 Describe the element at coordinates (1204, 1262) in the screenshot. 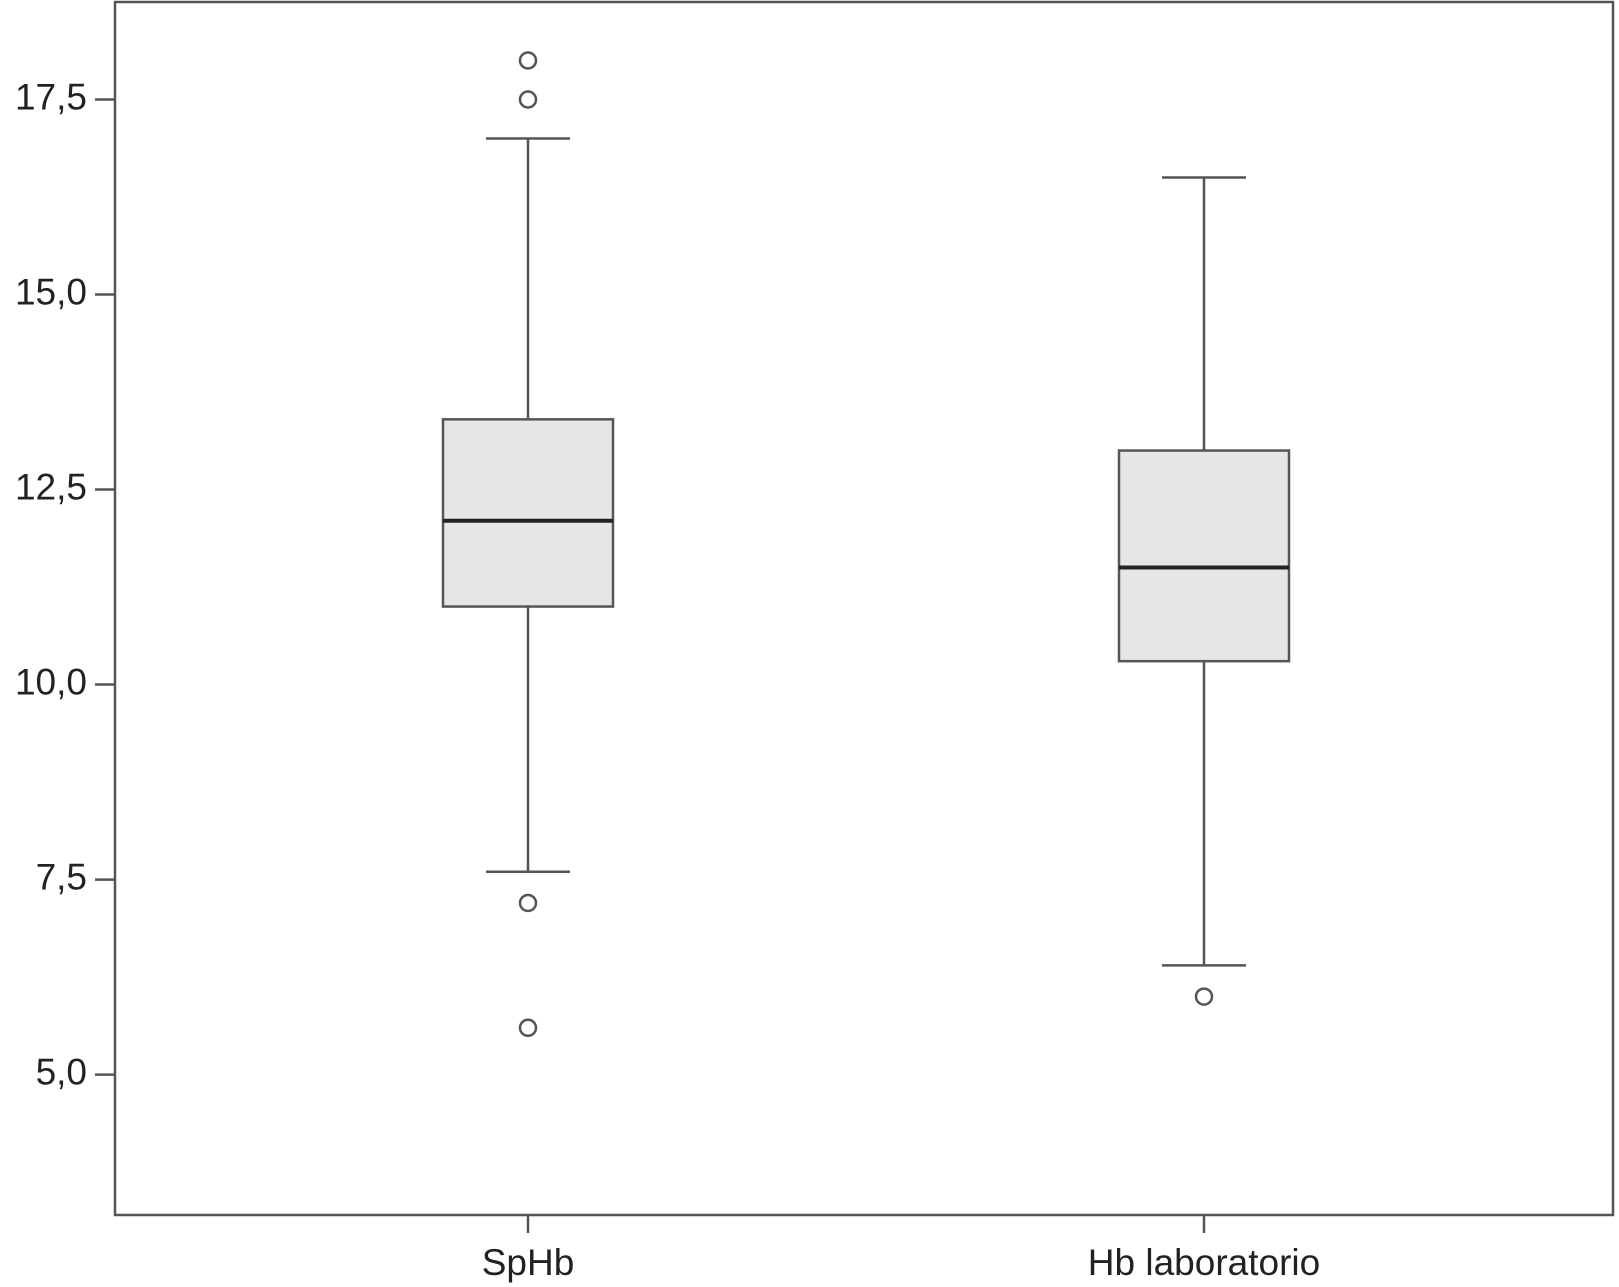

I see `x-tick-label: Hb laboratorio` at that location.